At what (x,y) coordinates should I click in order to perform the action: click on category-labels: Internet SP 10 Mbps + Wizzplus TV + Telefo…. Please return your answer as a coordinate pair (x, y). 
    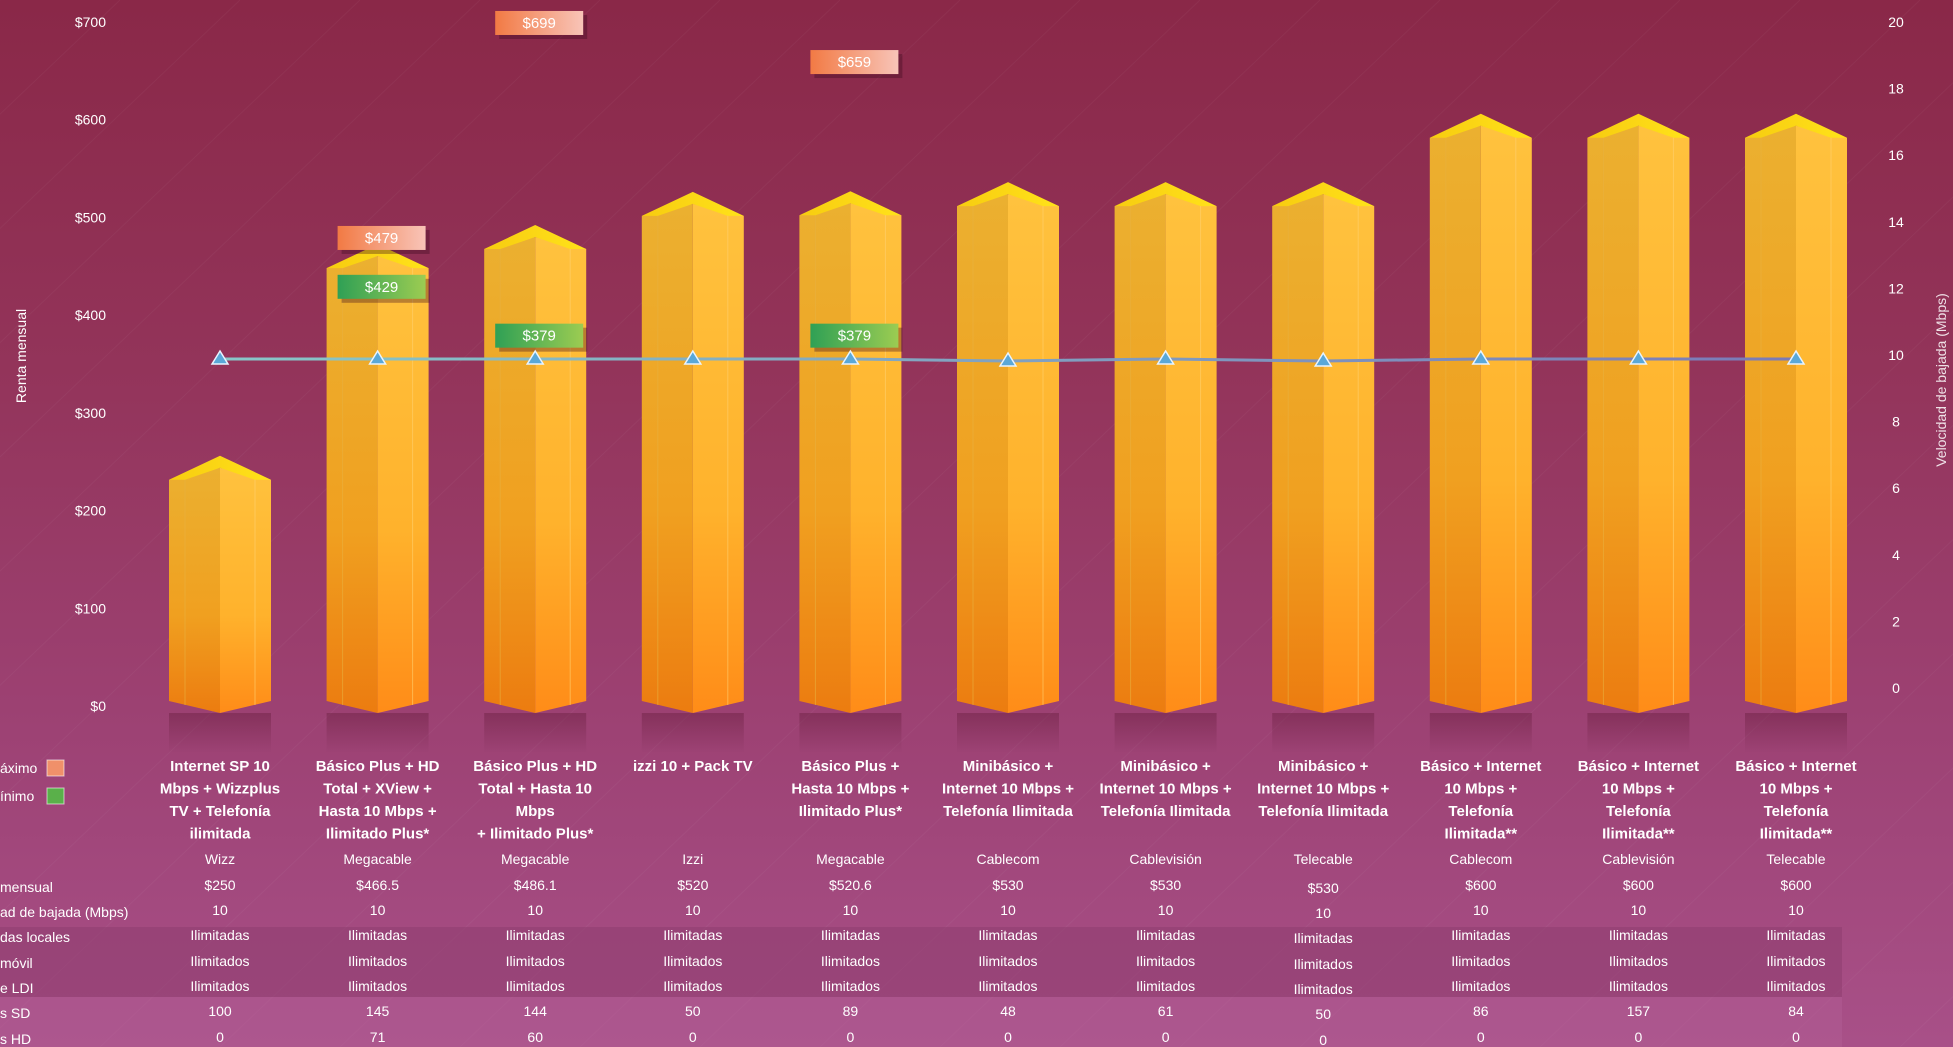
    Looking at the image, I should click on (1008, 800).